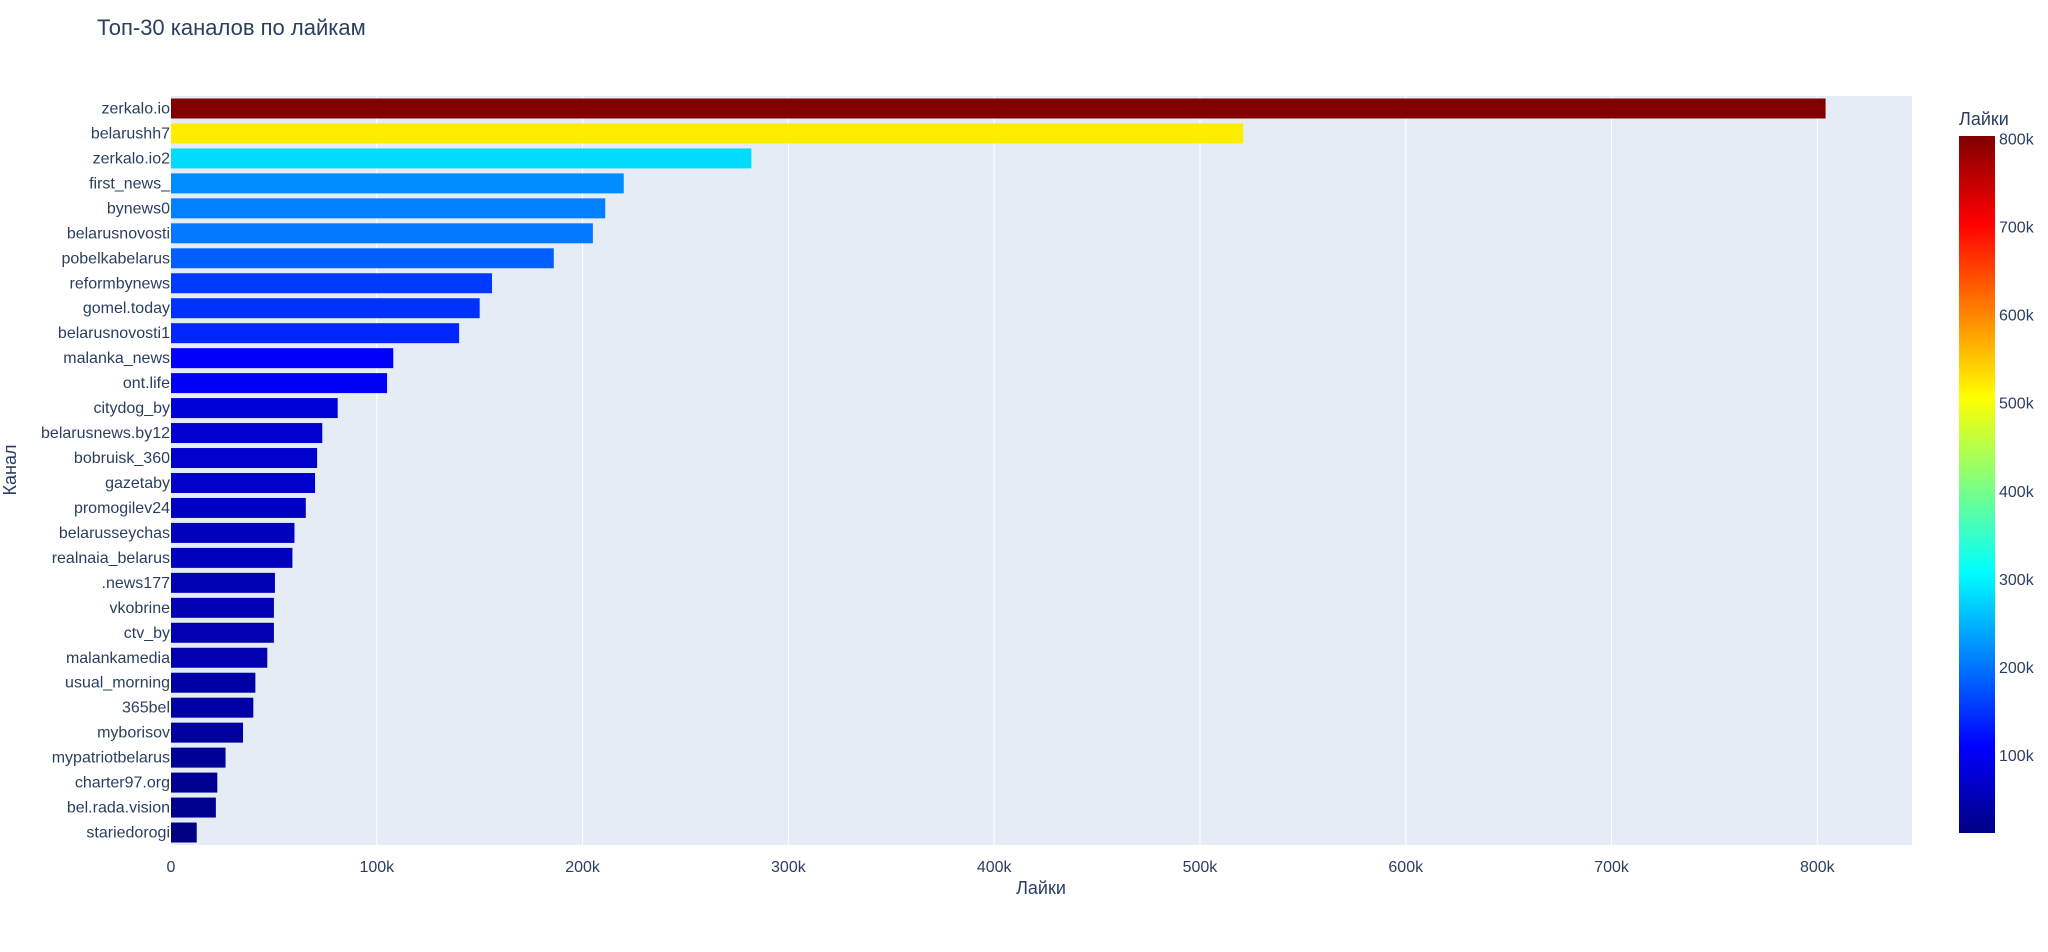  Describe the element at coordinates (130, 133) in the screenshot. I see `y-tick-label: belarushh7` at that location.